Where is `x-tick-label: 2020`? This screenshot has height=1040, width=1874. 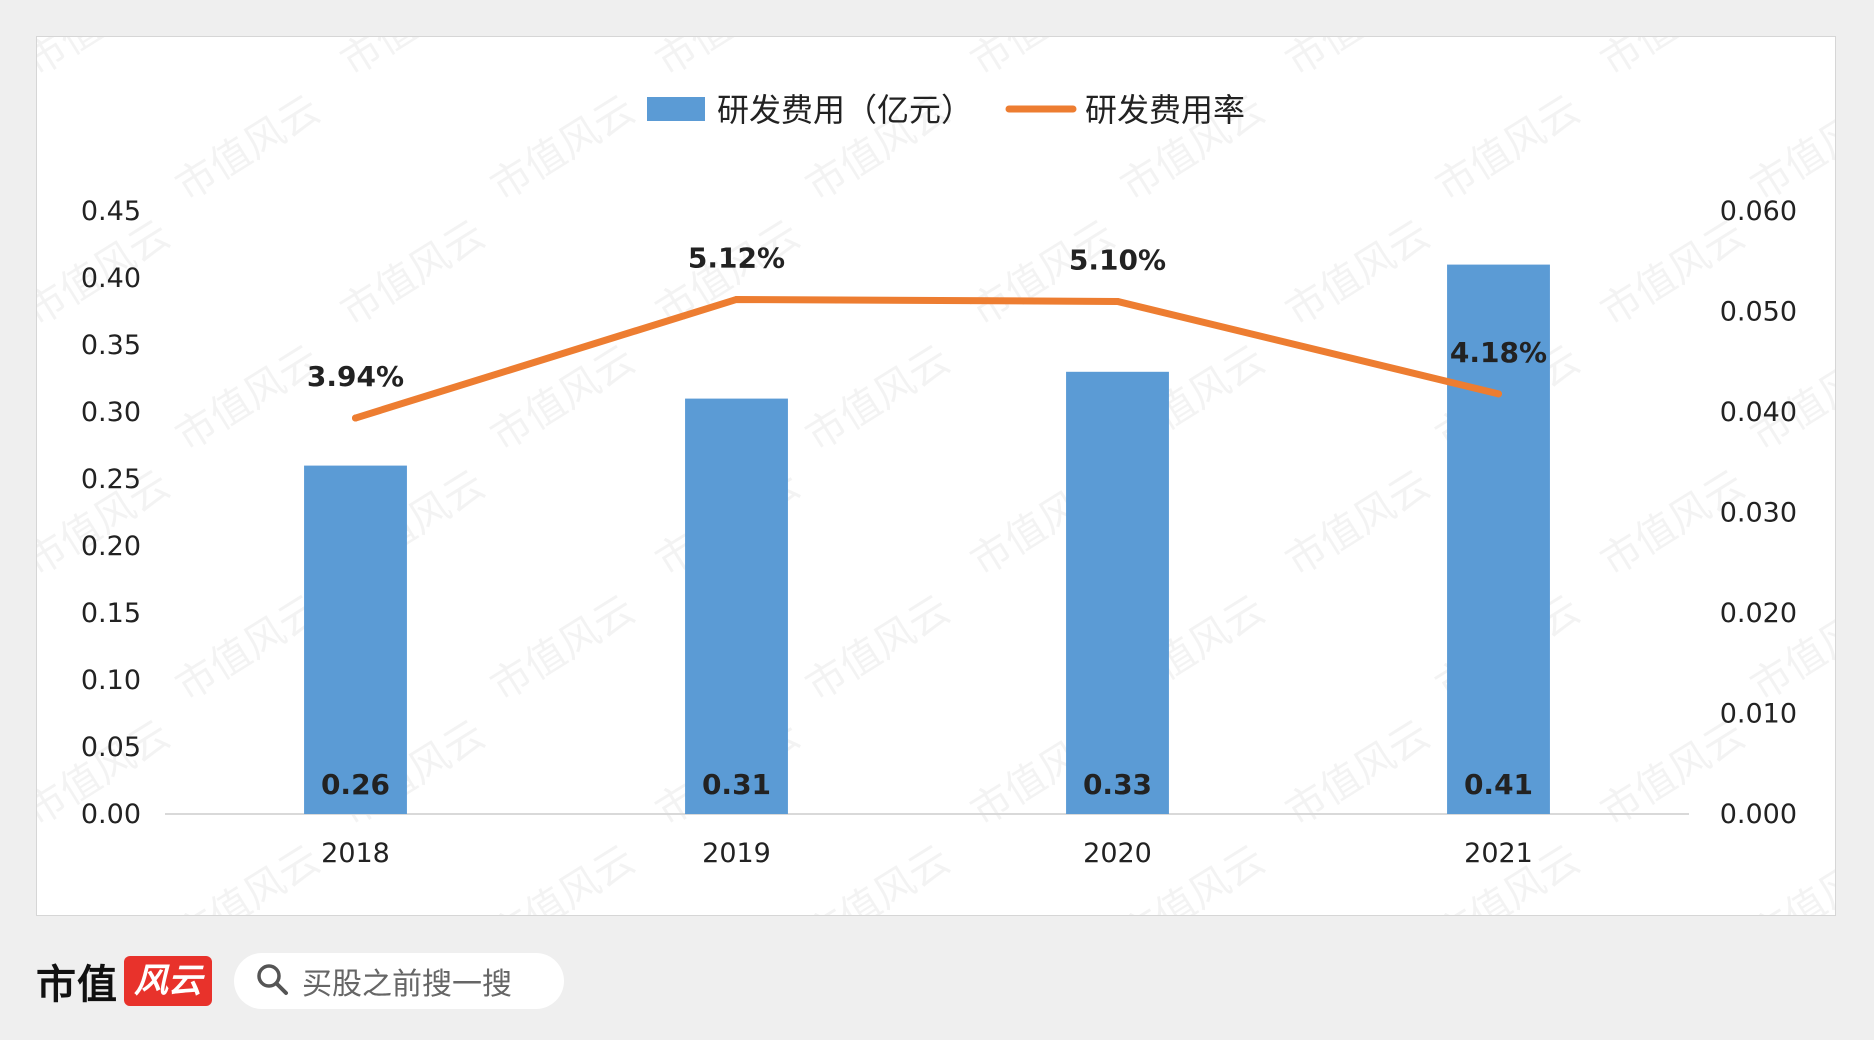 x-tick-label: 2020 is located at coordinates (1117, 853).